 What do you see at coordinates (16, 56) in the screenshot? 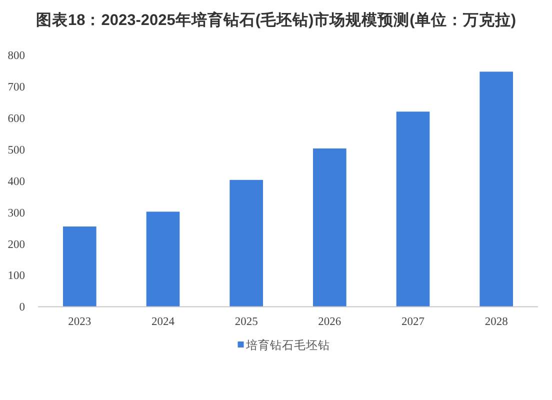
I see `y-tick-label: 800` at bounding box center [16, 56].